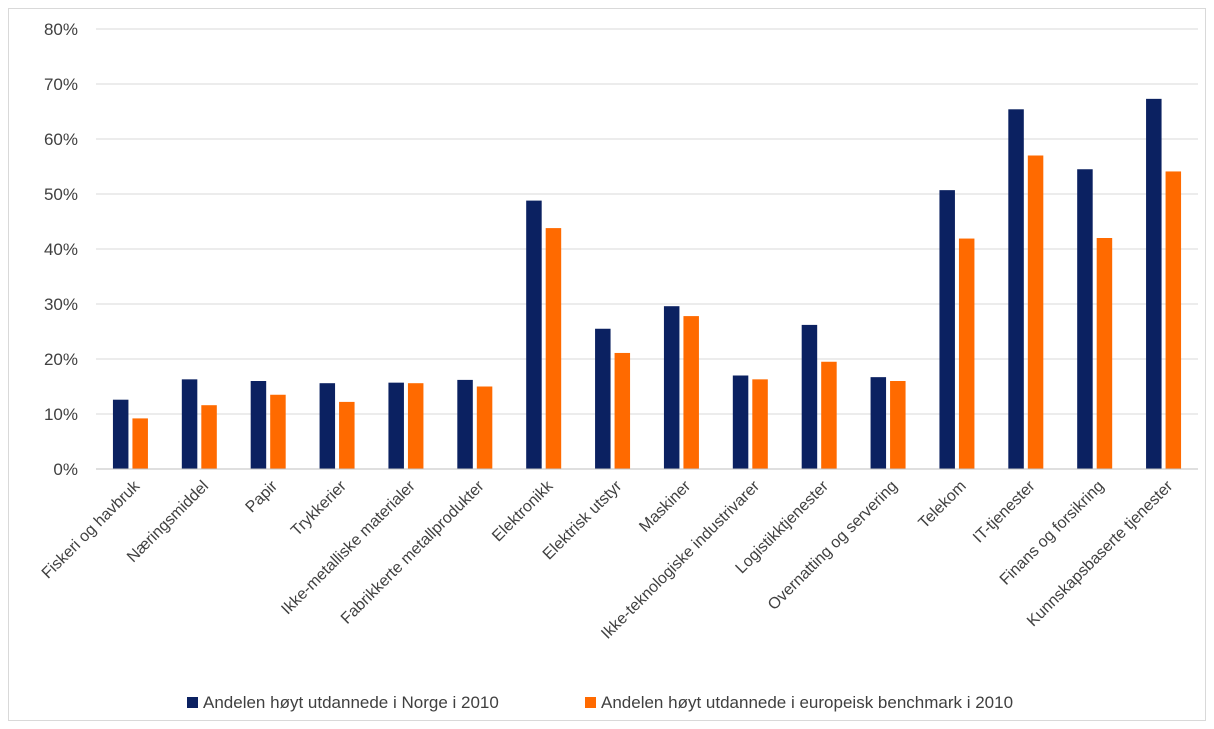 The height and width of the screenshot is (729, 1214). I want to click on x-tick-label: Telekom, so click(943, 505).